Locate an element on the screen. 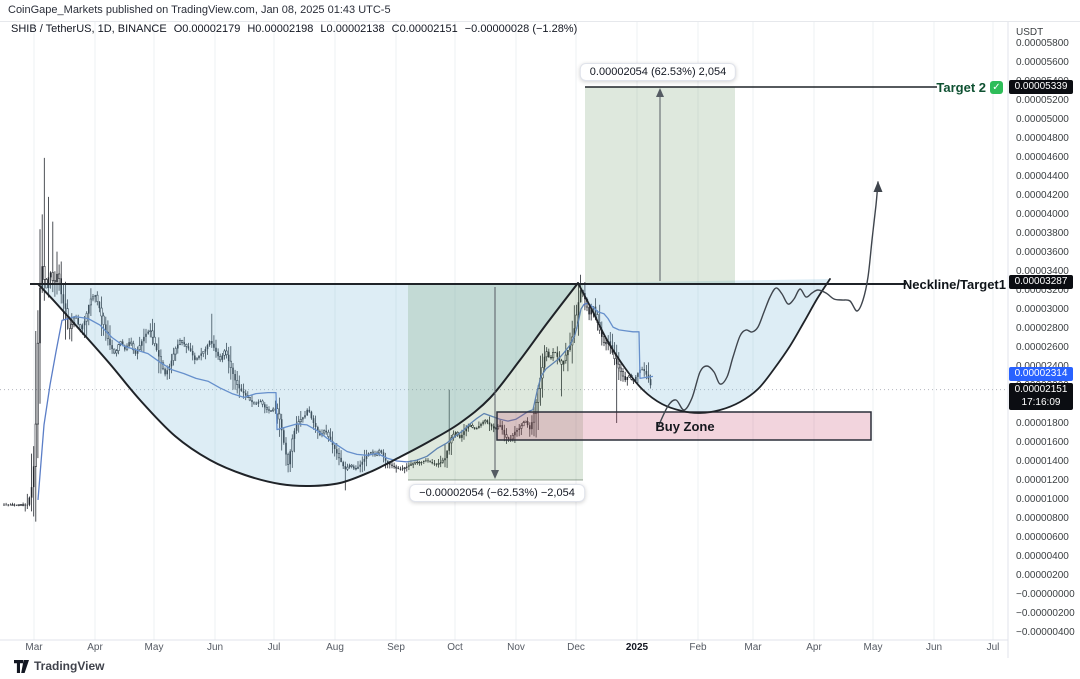 The width and height of the screenshot is (1080, 679). price-axis-label: 0.00003400 is located at coordinates (1042, 271).